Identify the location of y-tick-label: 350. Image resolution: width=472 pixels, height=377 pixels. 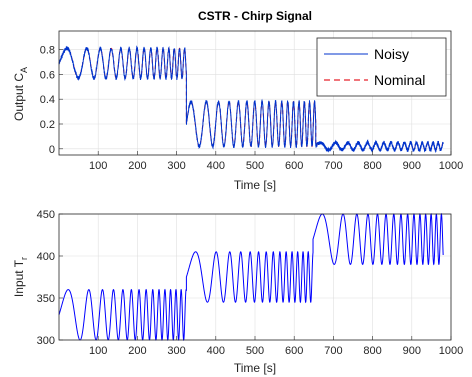
(46, 299).